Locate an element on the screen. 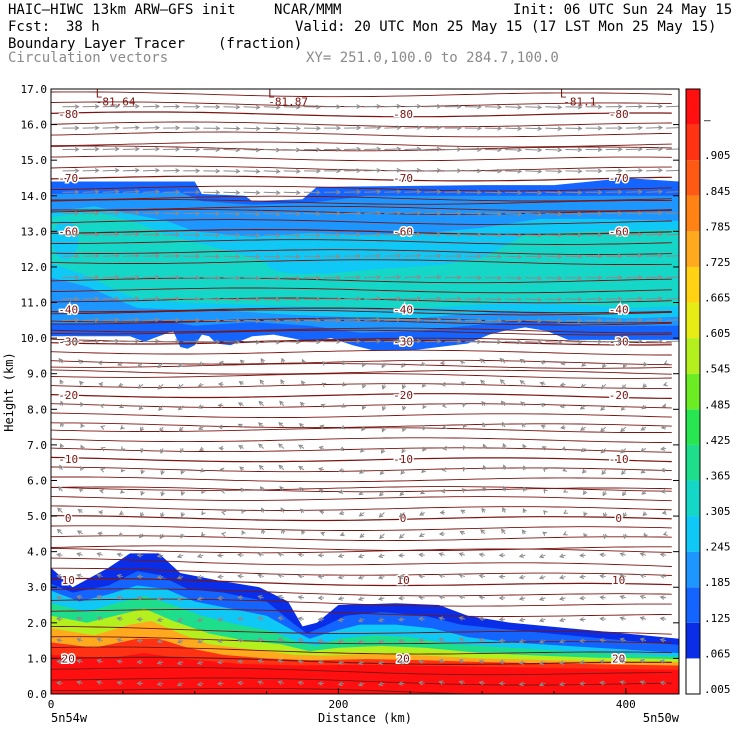 This screenshot has width=740, height=740. contour-label: -20 is located at coordinates (619, 395).